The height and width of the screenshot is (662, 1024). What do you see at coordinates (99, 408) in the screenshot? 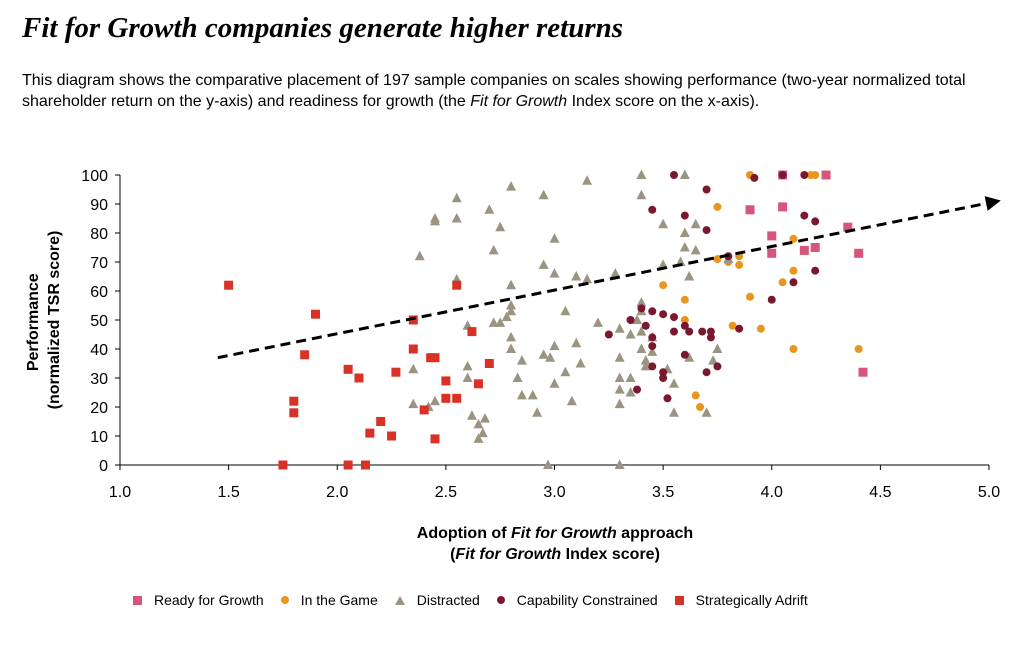
I see `y-tick-label: 20` at bounding box center [99, 408].